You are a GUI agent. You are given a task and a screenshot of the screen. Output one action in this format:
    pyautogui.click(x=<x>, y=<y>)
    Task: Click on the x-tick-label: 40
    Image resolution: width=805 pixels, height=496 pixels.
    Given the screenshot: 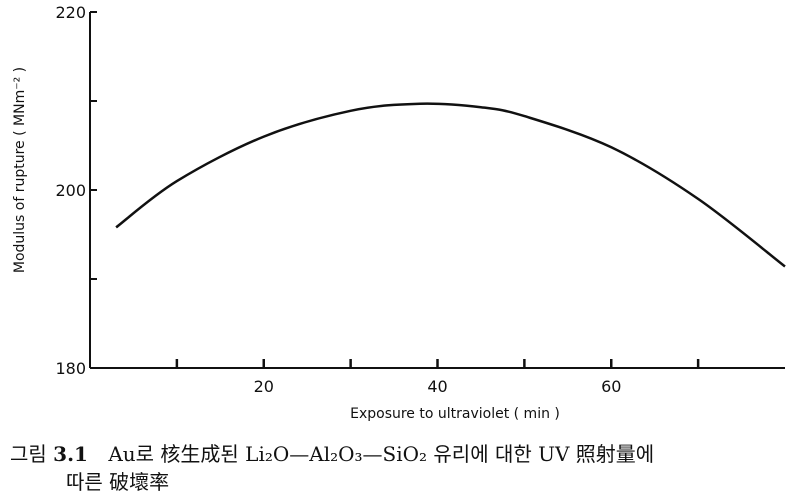 What is the action you would take?
    pyautogui.click(x=437, y=386)
    